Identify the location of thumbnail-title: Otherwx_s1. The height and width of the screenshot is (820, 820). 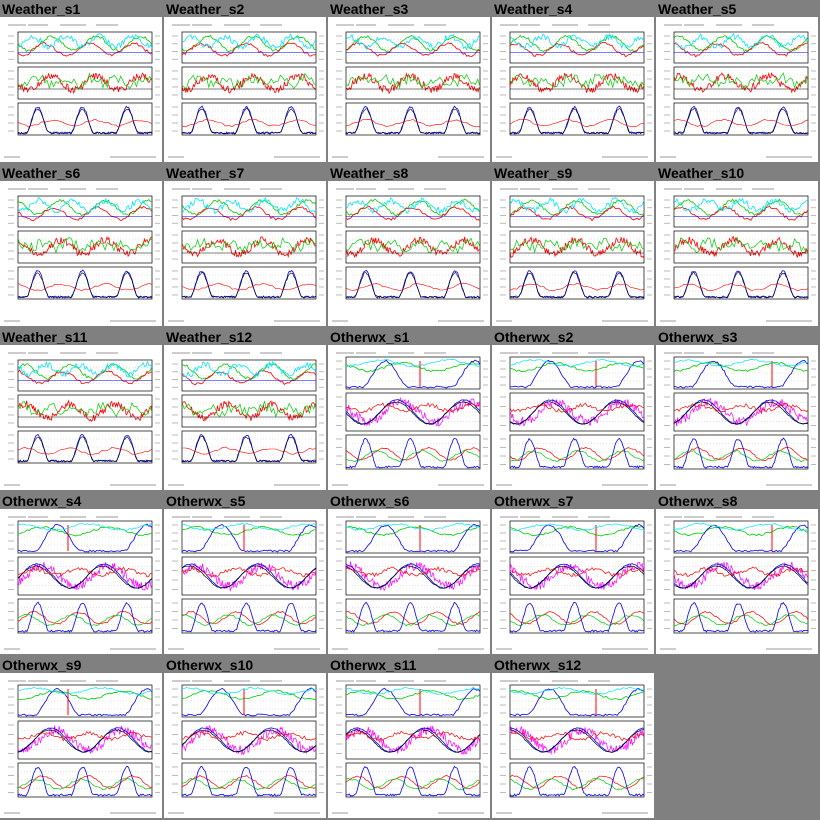
(370, 337).